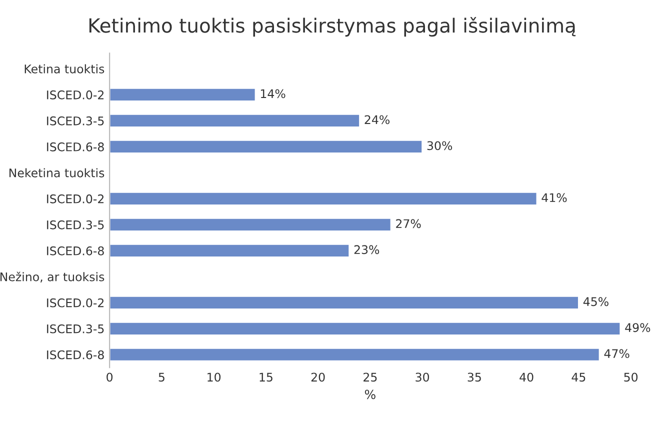  What do you see at coordinates (408, 223) in the screenshot?
I see `data-label: 27%` at bounding box center [408, 223].